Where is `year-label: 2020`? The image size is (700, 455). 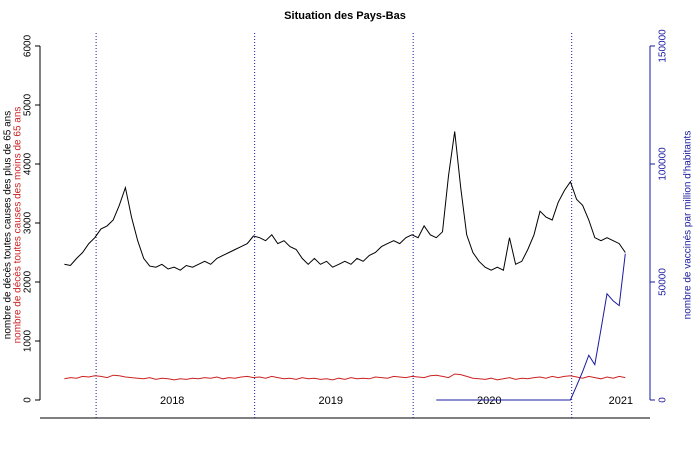 year-label: 2020 is located at coordinates (489, 401).